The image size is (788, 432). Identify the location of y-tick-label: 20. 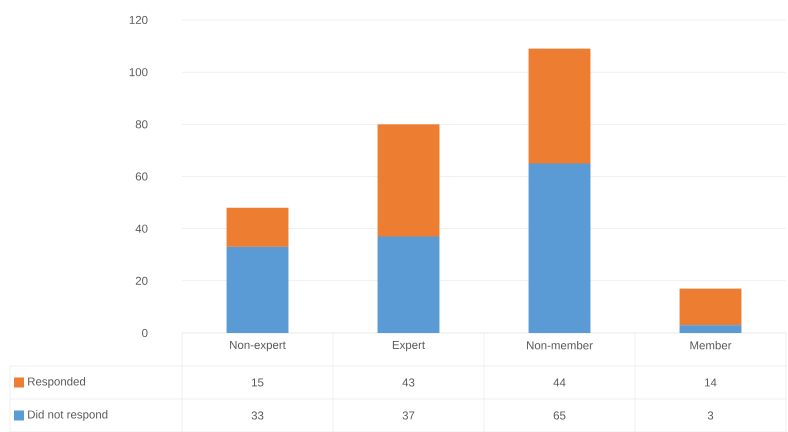
(142, 280).